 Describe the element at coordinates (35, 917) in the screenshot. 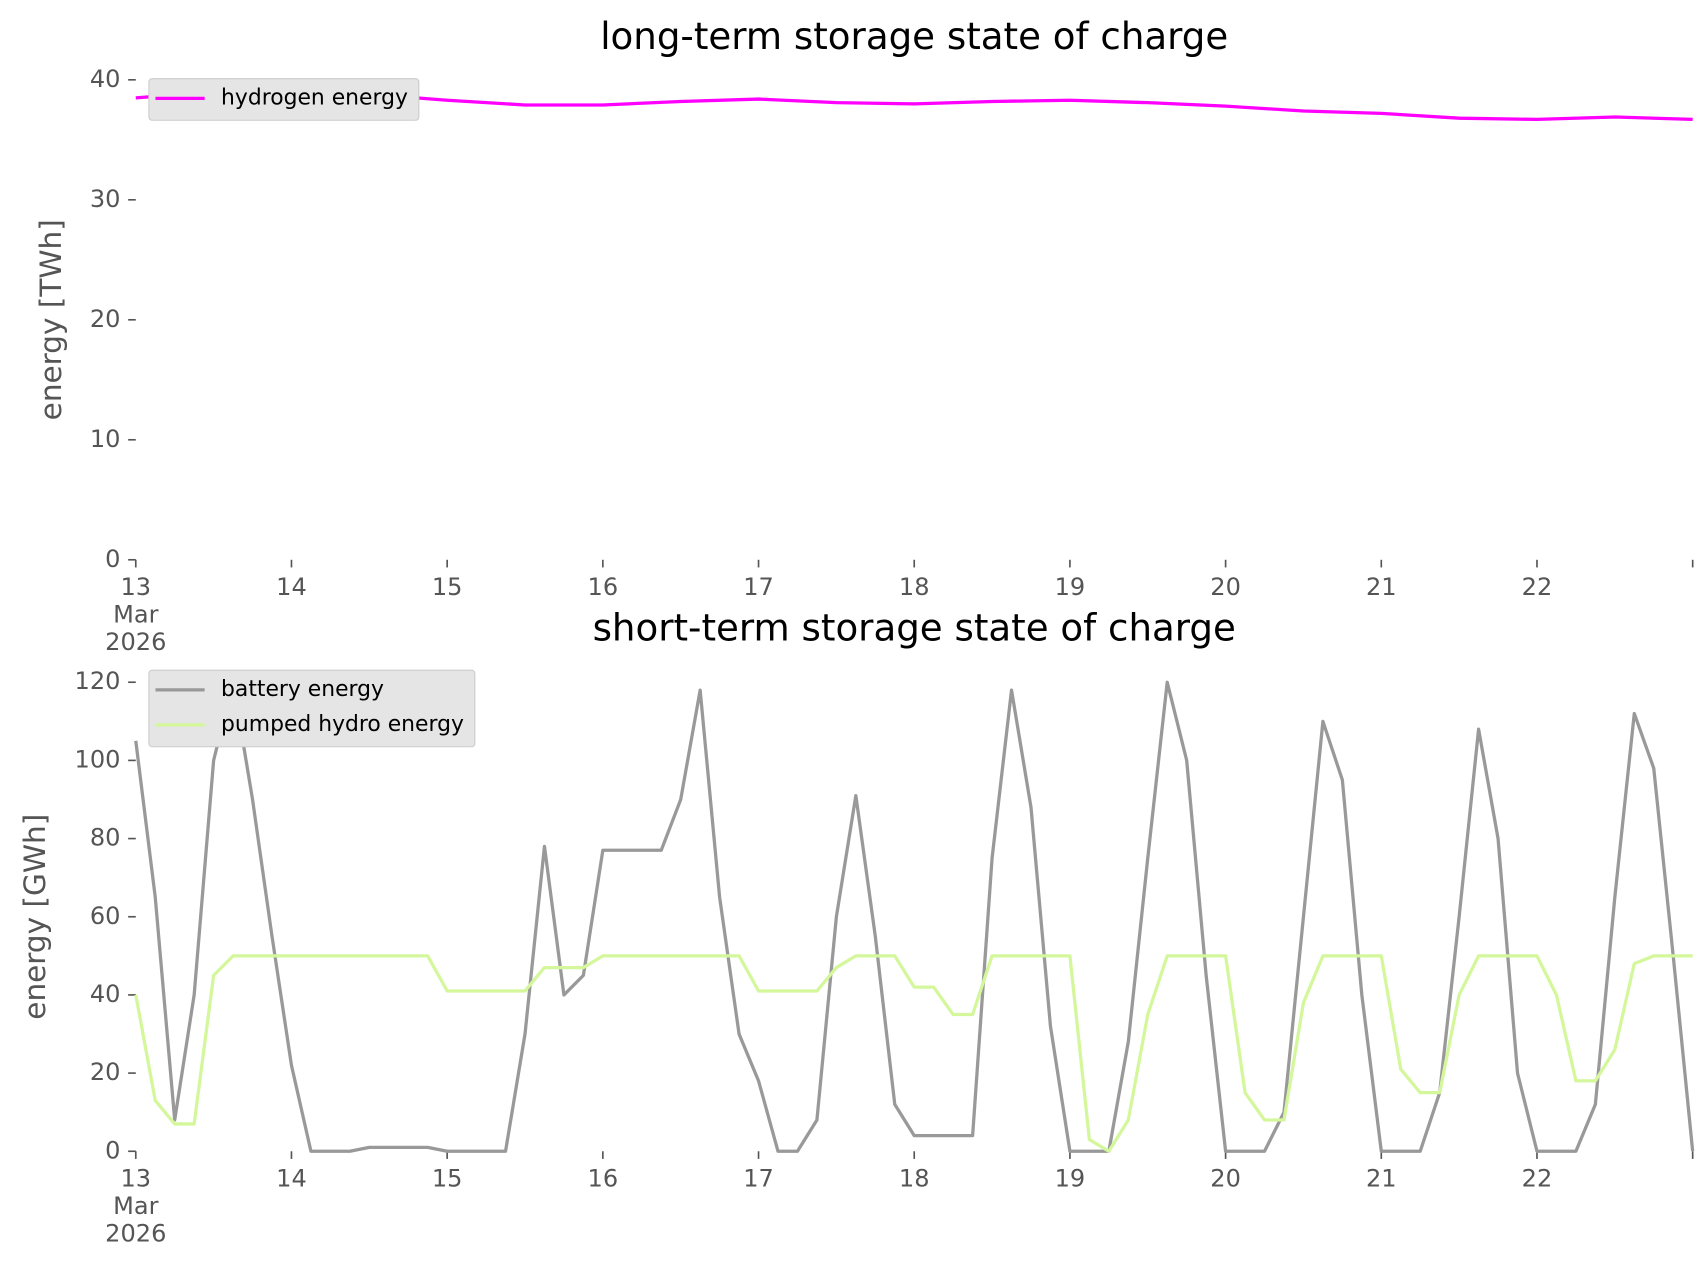

I see `y-axis-label: energy [GWh]` at that location.